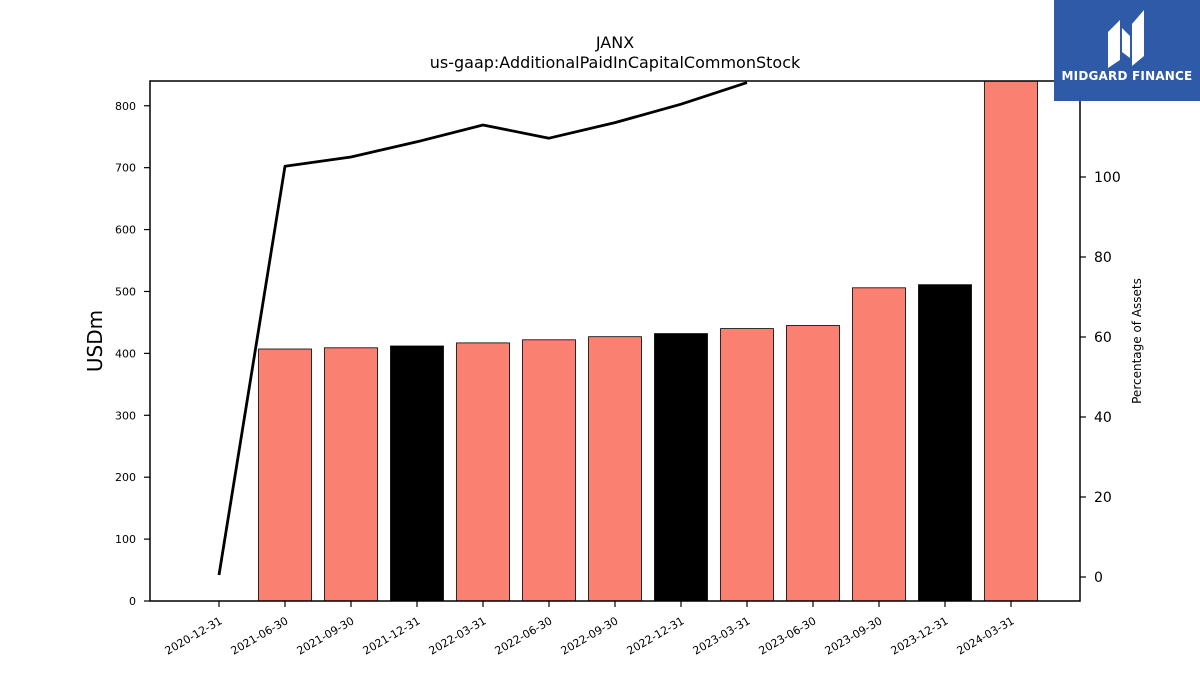  What do you see at coordinates (1126, 39) in the screenshot?
I see `logo-mark-icon` at bounding box center [1126, 39].